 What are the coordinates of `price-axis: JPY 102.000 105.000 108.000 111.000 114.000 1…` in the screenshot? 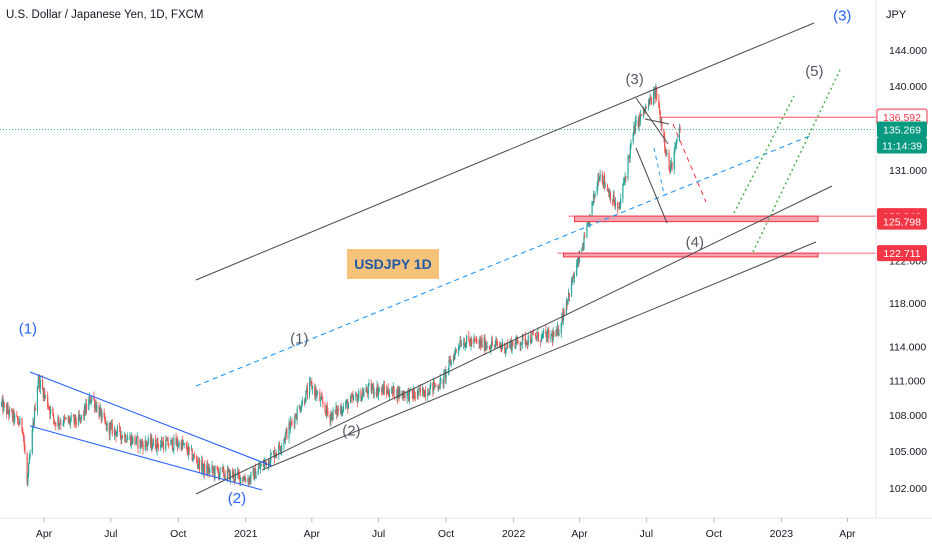 It's located at (903, 275).